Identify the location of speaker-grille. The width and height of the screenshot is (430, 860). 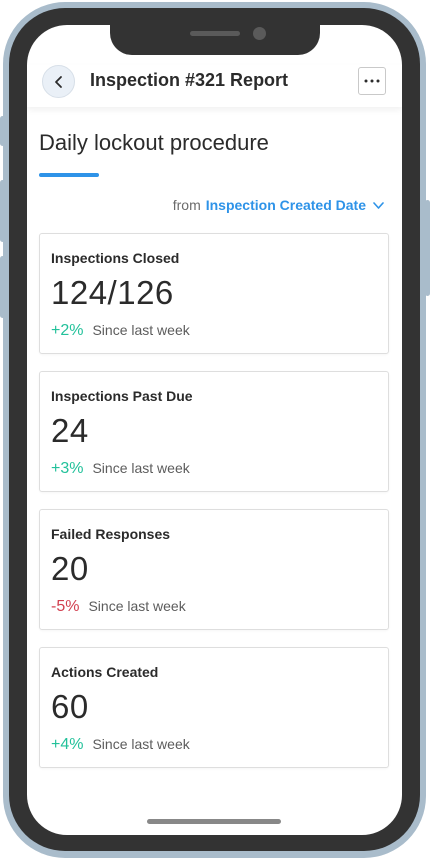
(215, 33).